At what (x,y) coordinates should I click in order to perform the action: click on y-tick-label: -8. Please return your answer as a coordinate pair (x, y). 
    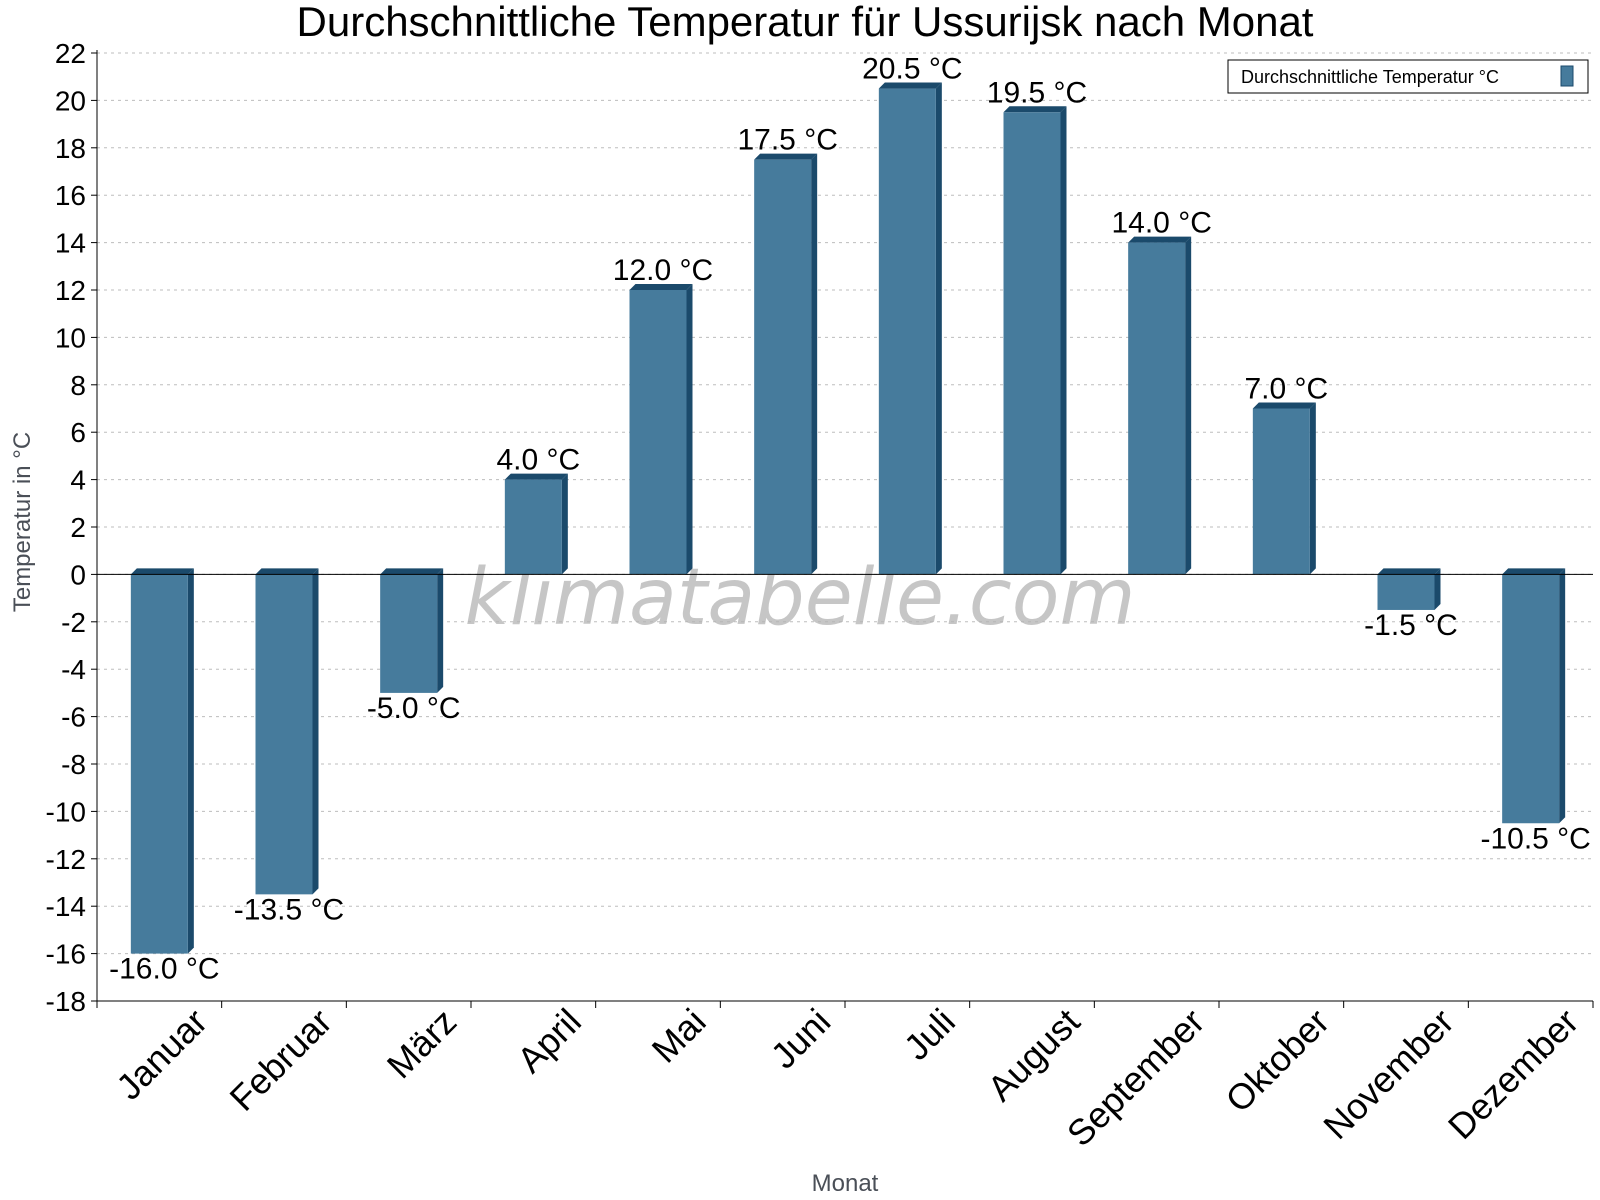
    Looking at the image, I should click on (73, 764).